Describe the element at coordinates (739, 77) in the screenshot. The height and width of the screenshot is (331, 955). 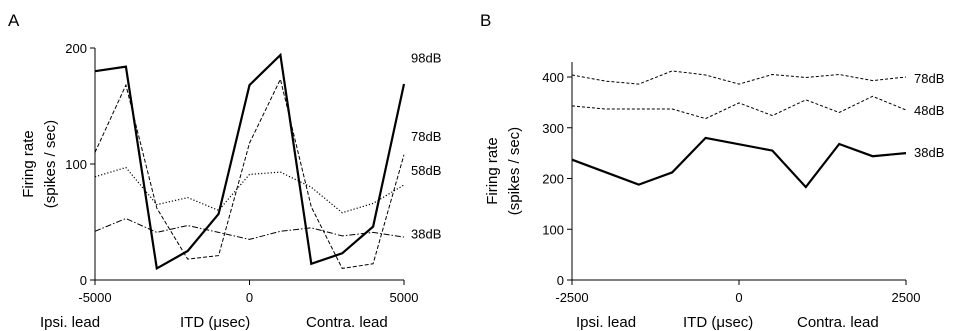
I see `series-line-b-78dB` at that location.